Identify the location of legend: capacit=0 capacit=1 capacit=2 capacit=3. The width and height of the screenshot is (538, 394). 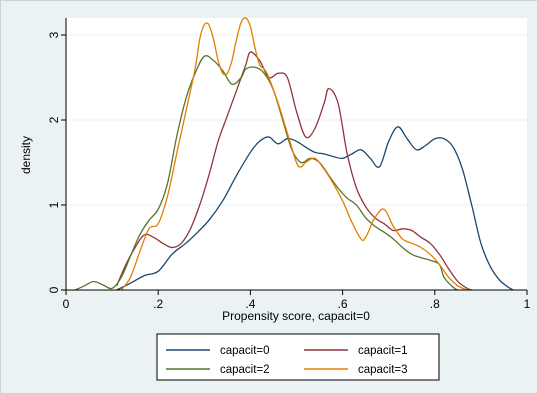
(298, 357).